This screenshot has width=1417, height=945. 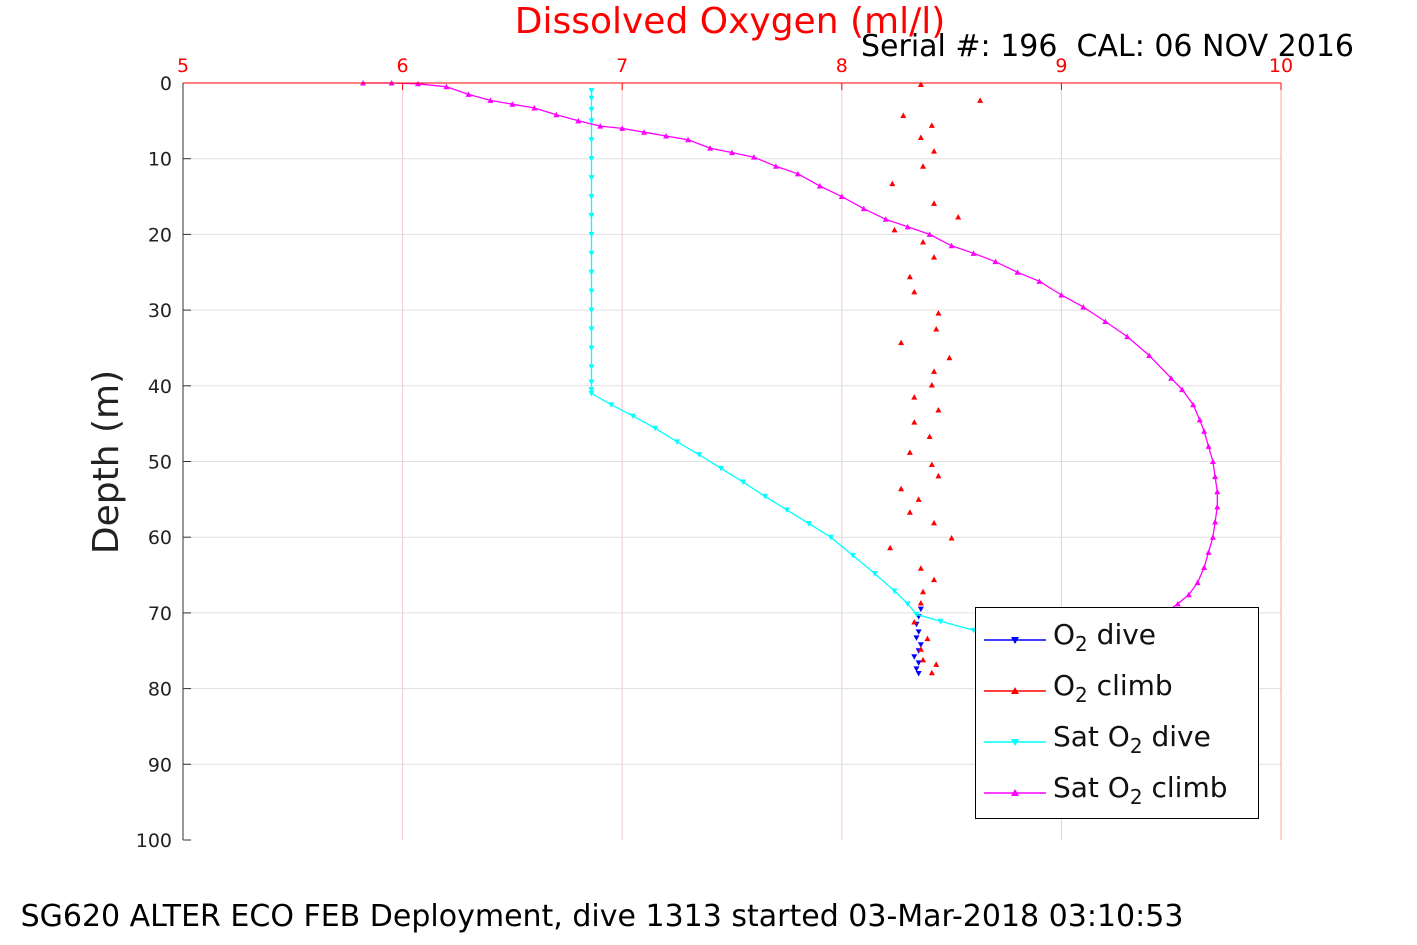 What do you see at coordinates (1015, 640) in the screenshot?
I see `legend-swatch-o2-dive` at bounding box center [1015, 640].